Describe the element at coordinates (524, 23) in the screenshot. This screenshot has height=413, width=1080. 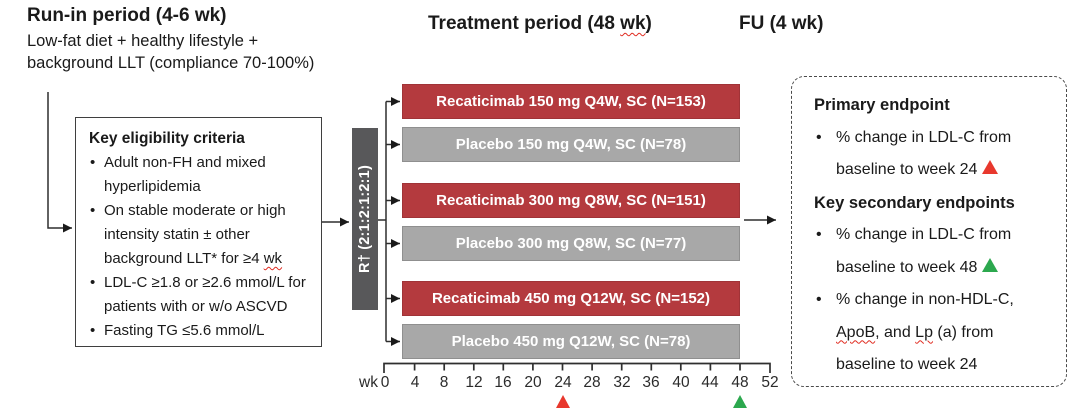
I see `treatment-title-text: Treatment period (48` at that location.